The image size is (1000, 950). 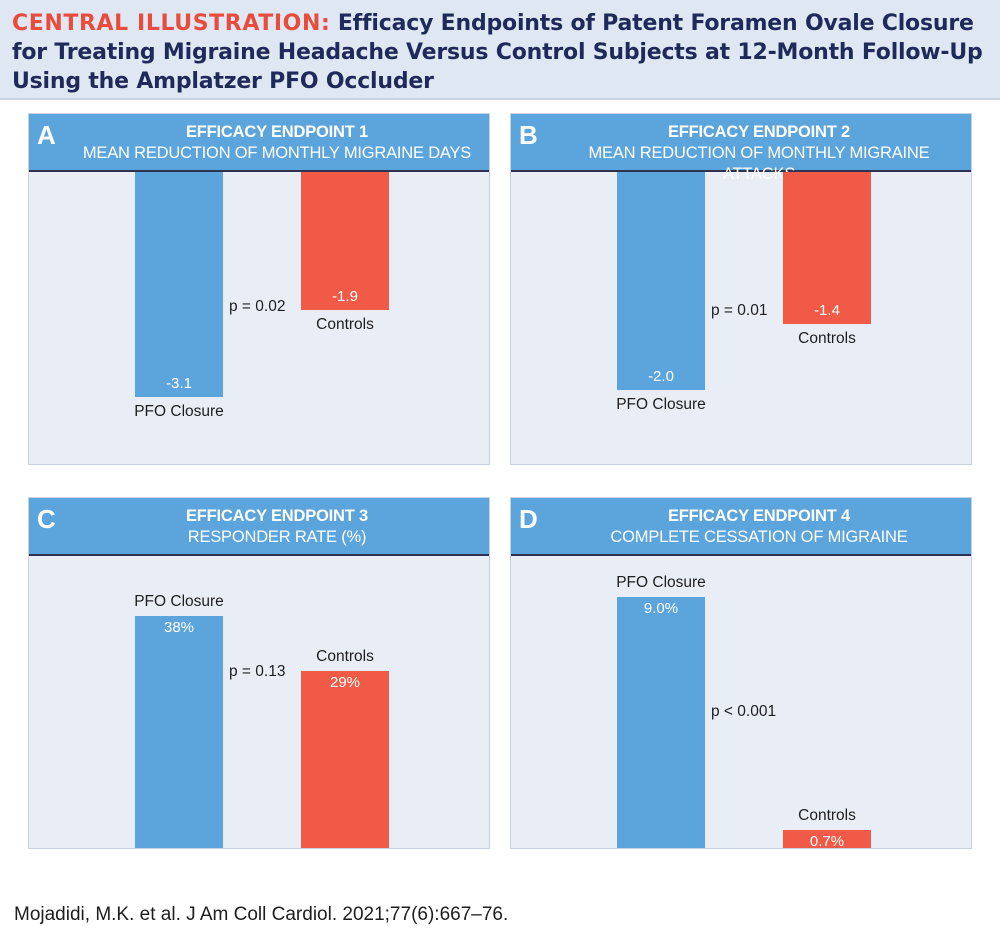 What do you see at coordinates (259, 318) in the screenshot?
I see `panel-a-plot: -3.1 PFO Closure -1.9 Controls p = 0.02` at bounding box center [259, 318].